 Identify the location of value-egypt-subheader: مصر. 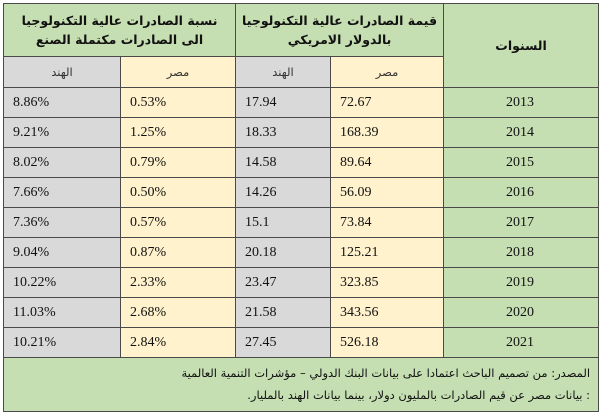
(387, 72).